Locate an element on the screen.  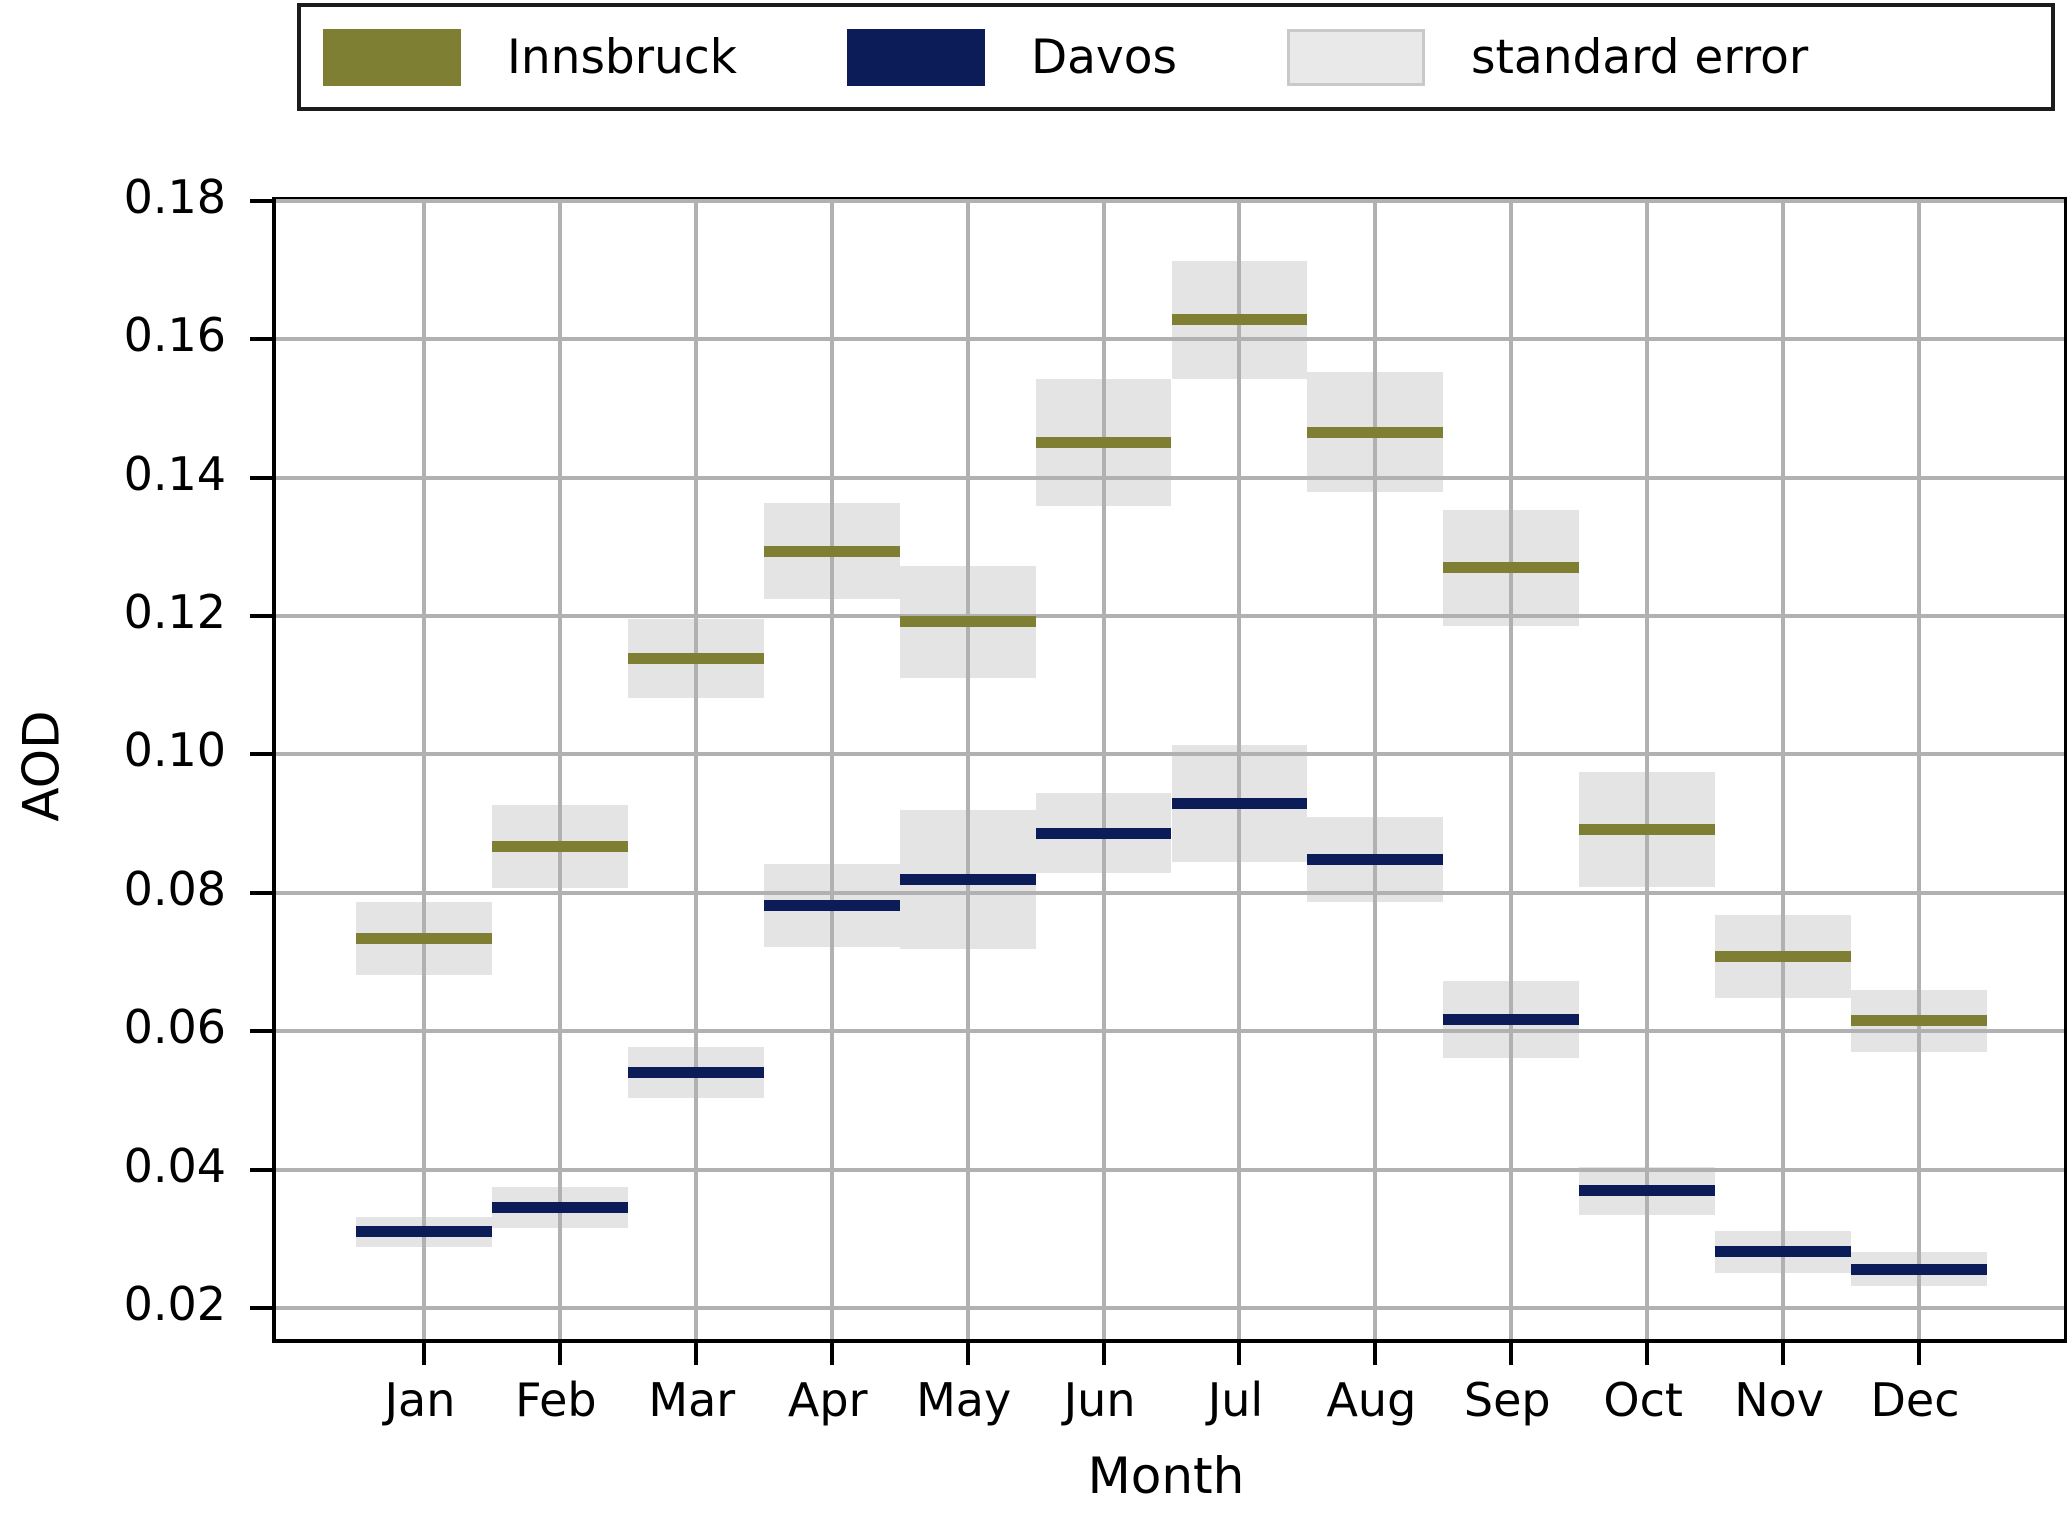
legend: Innsbruck Davos standard error is located at coordinates (1176, 57).